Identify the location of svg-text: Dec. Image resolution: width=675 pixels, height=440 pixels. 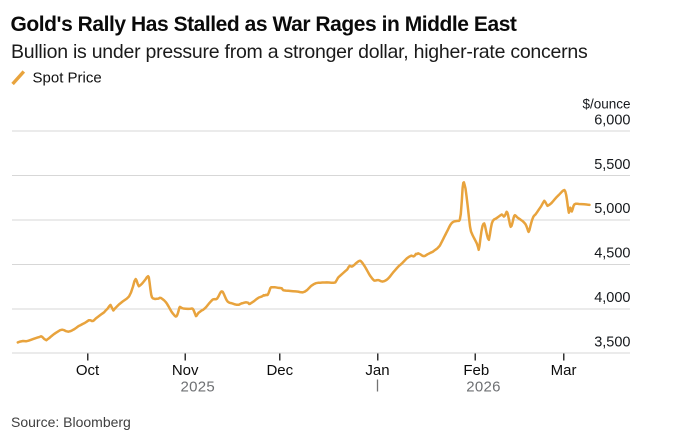
(279, 370).